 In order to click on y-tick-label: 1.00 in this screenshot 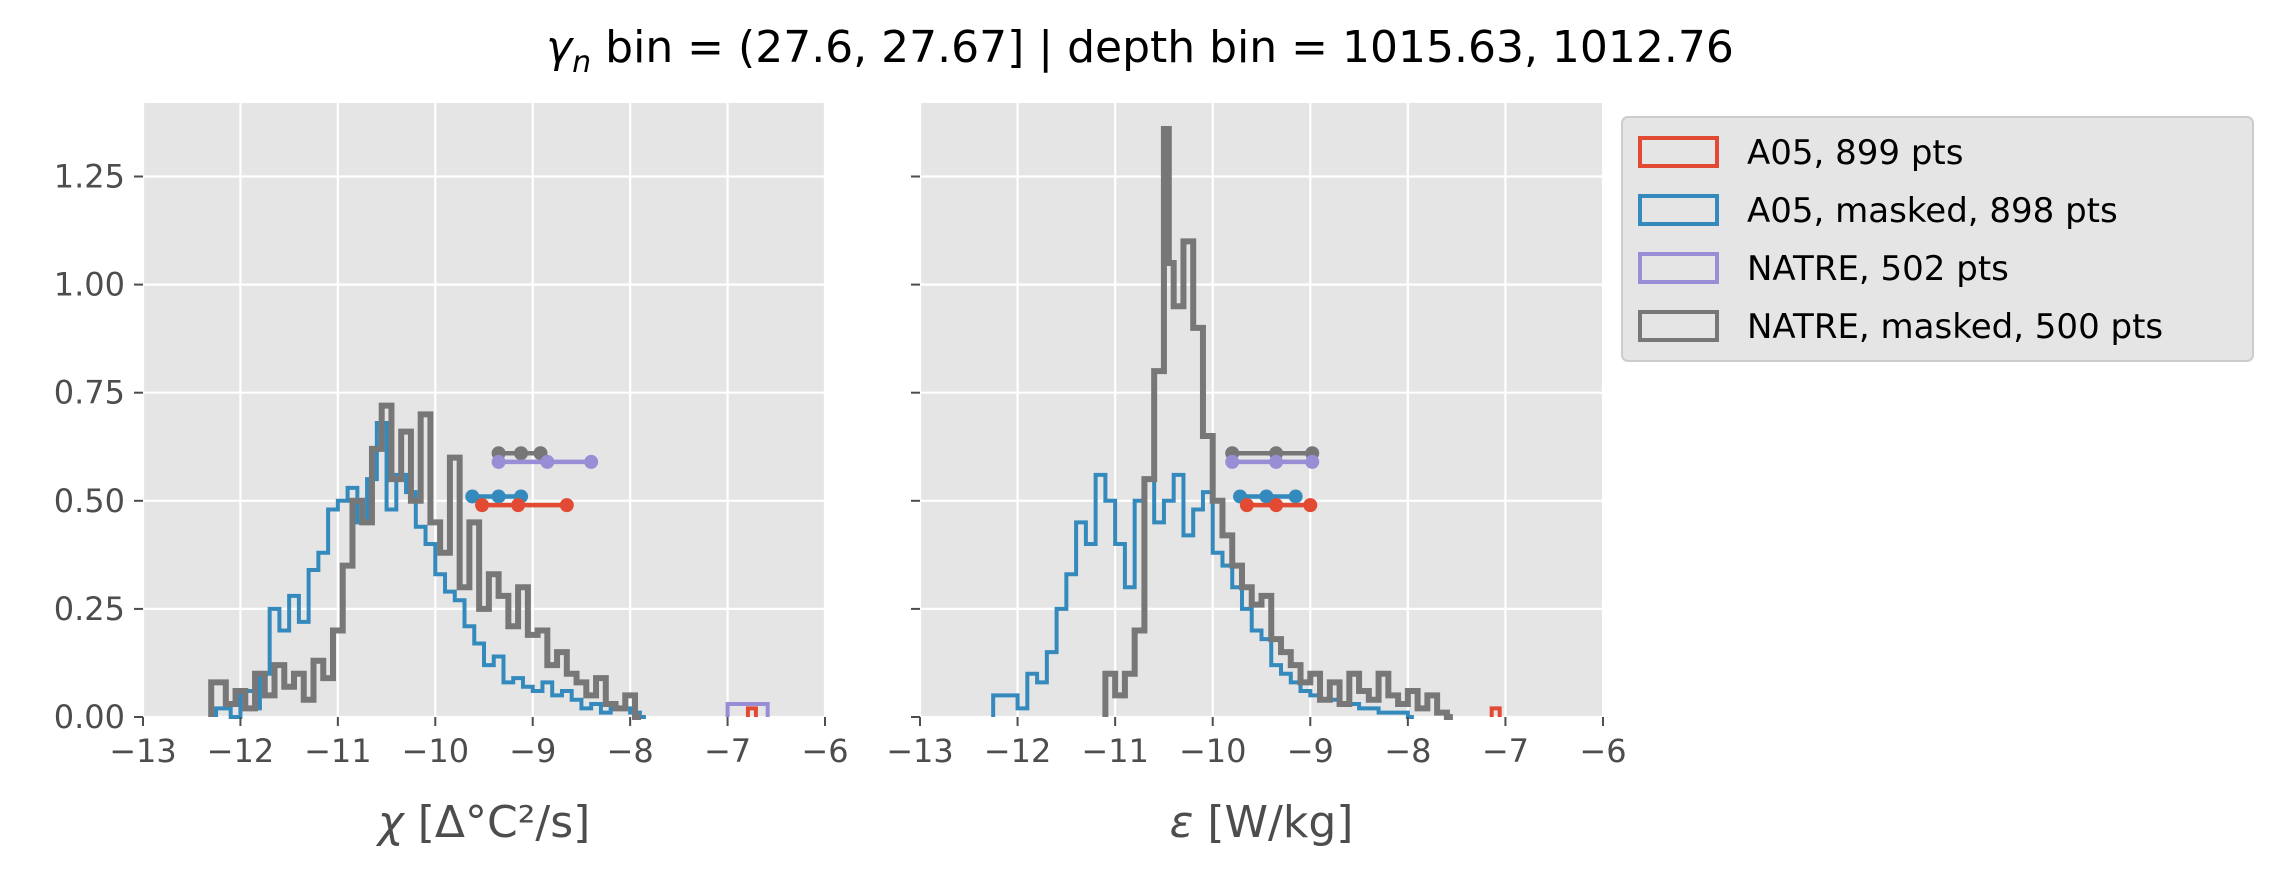, I will do `click(89, 285)`.